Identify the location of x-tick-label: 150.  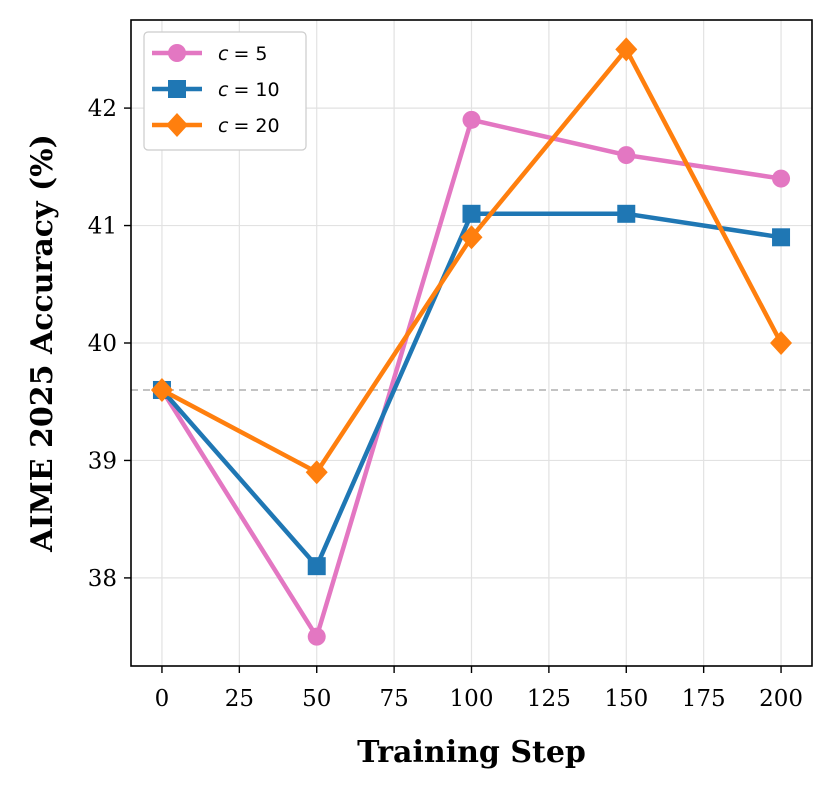
(626, 699).